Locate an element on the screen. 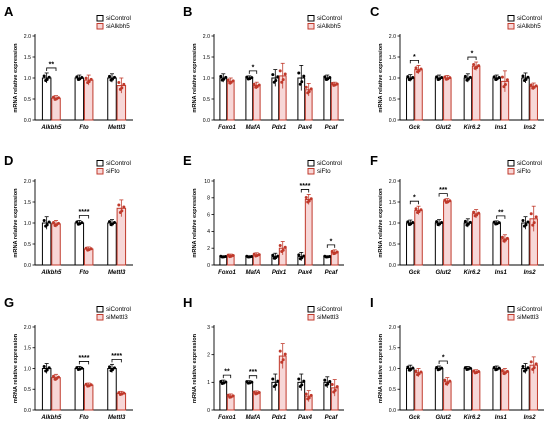 The width and height of the screenshot is (550, 433). x-category-label: Ins2 is located at coordinates (530, 273).